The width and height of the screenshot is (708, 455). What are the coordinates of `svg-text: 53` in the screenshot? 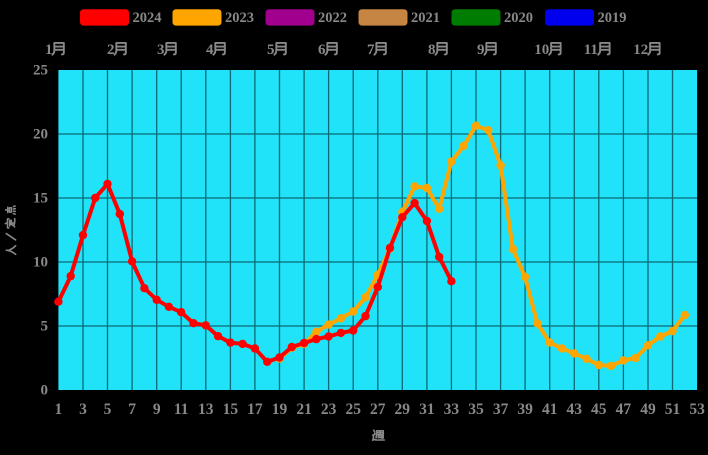 It's located at (697, 409).